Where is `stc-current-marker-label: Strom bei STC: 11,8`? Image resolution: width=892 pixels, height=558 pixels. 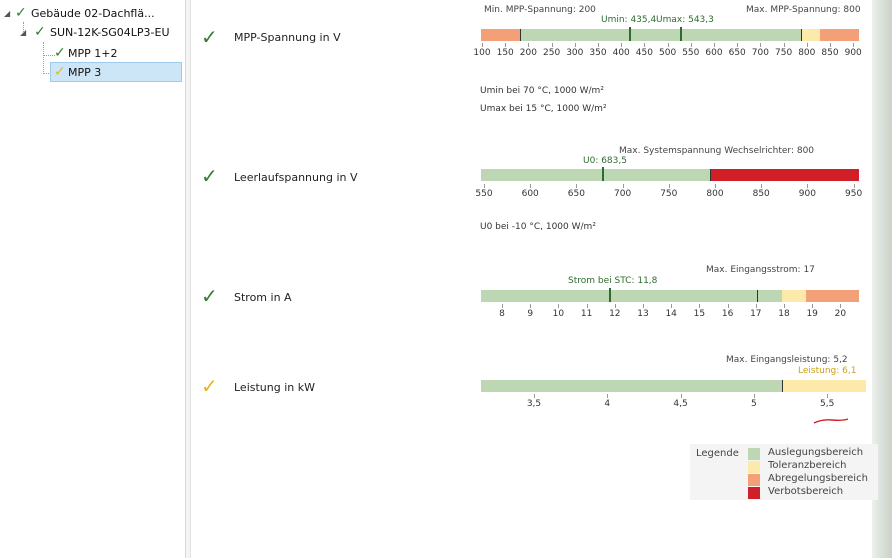
stc-current-marker-label: Strom bei STC: 11,8 is located at coordinates (613, 281).